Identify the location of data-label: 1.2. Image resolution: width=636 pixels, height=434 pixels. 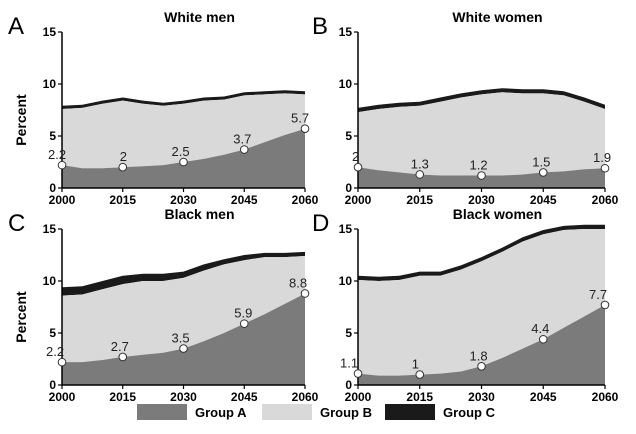
(479, 165).